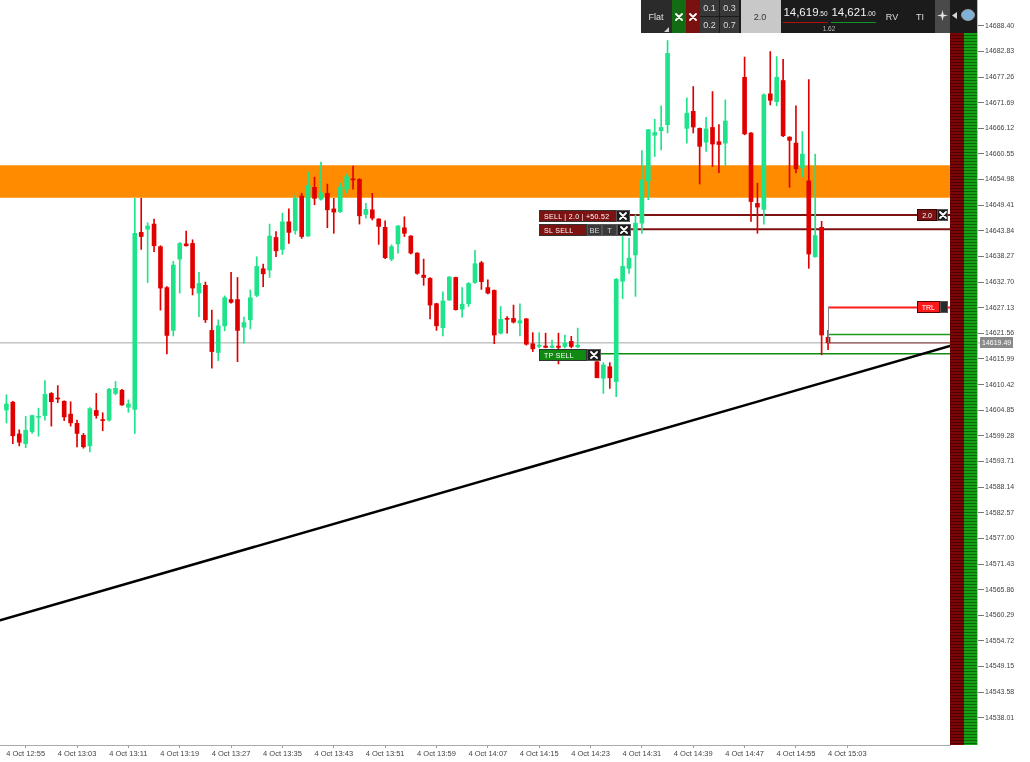 The height and width of the screenshot is (762, 1030). I want to click on annotation: 0.2, so click(709, 25).